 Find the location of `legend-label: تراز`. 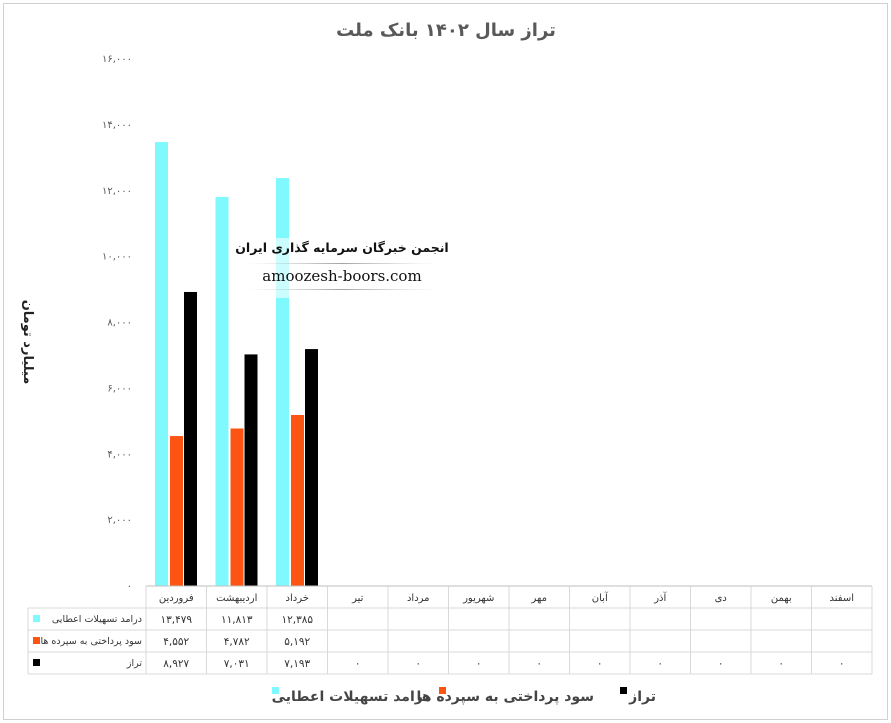

legend-label: تراز is located at coordinates (642, 697).